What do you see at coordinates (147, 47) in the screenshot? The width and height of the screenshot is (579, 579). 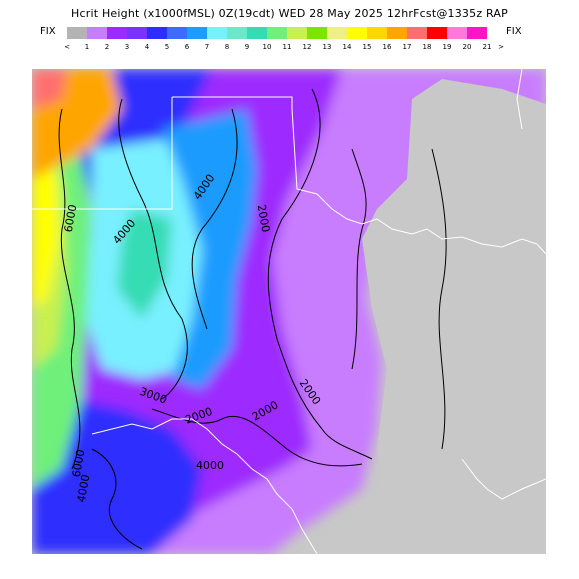 I see `legend-tick-label: 4` at bounding box center [147, 47].